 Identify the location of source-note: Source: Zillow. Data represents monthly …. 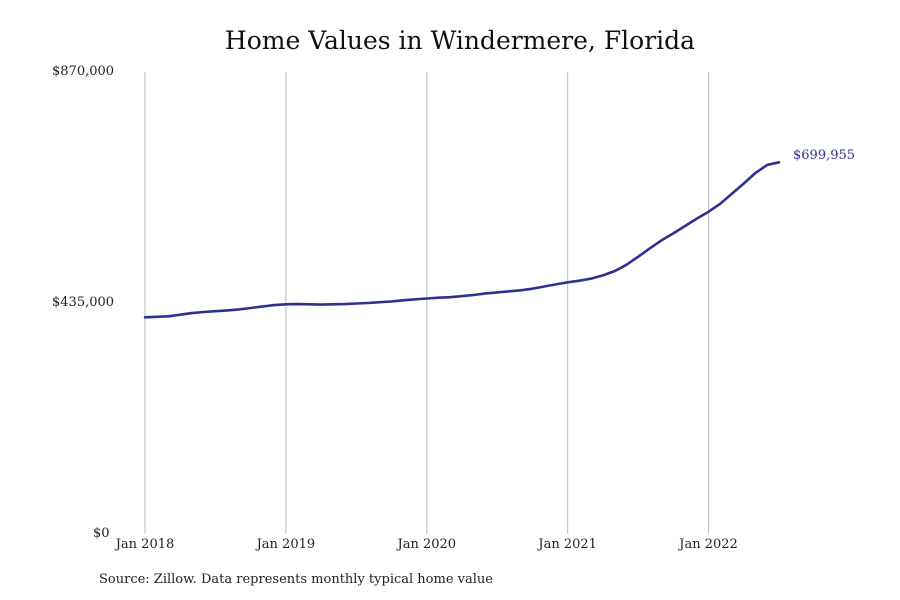
(296, 579).